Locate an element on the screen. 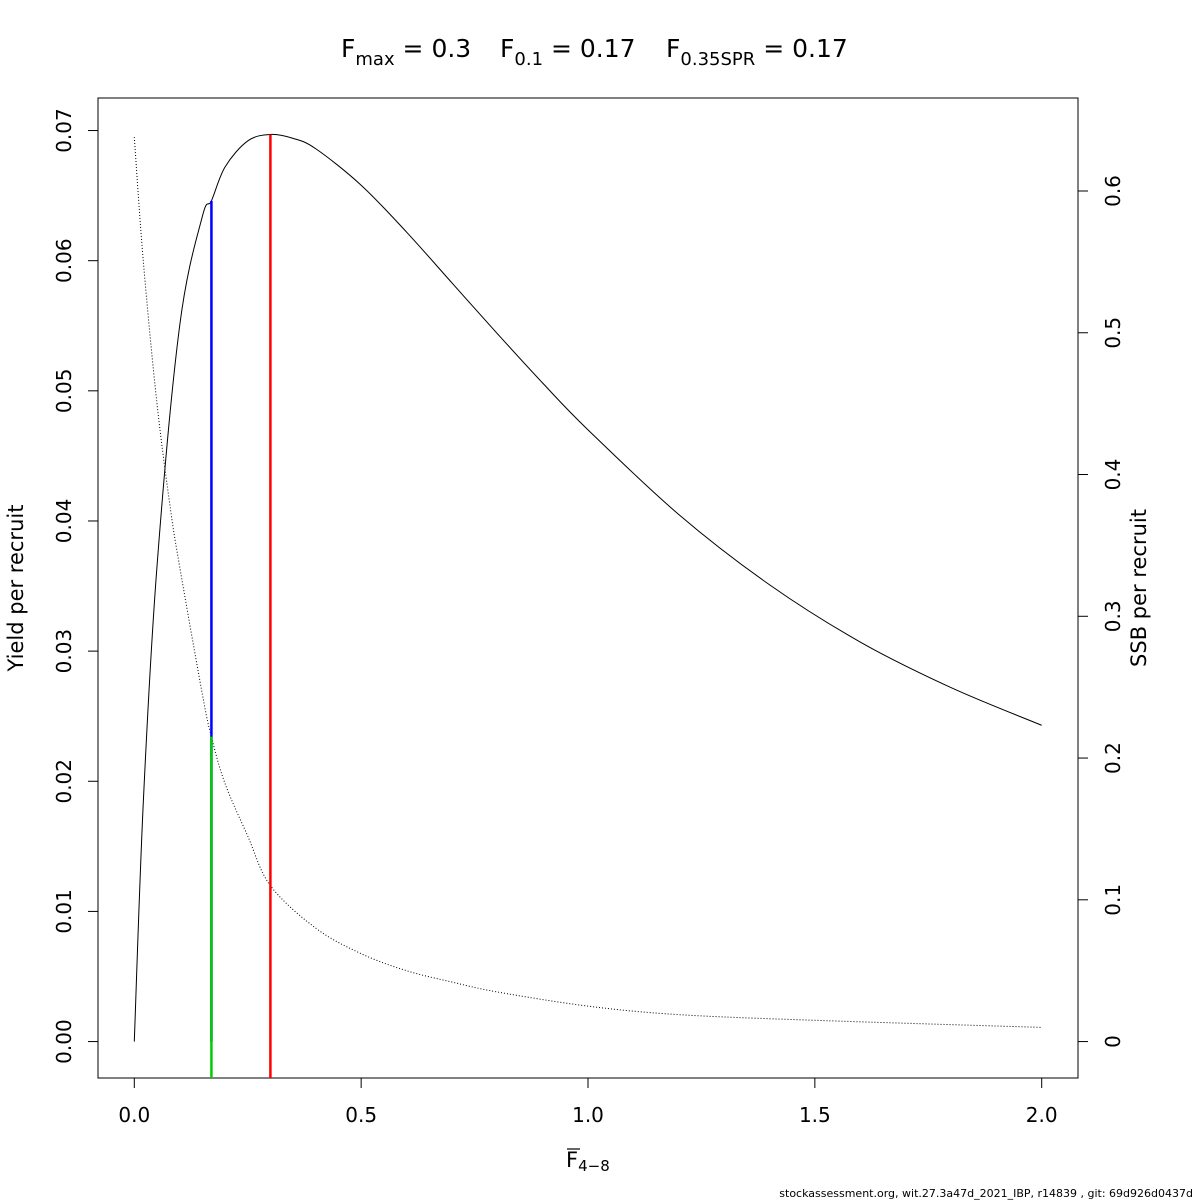  title-fmax: Fmax = 0.3 is located at coordinates (406, 52).